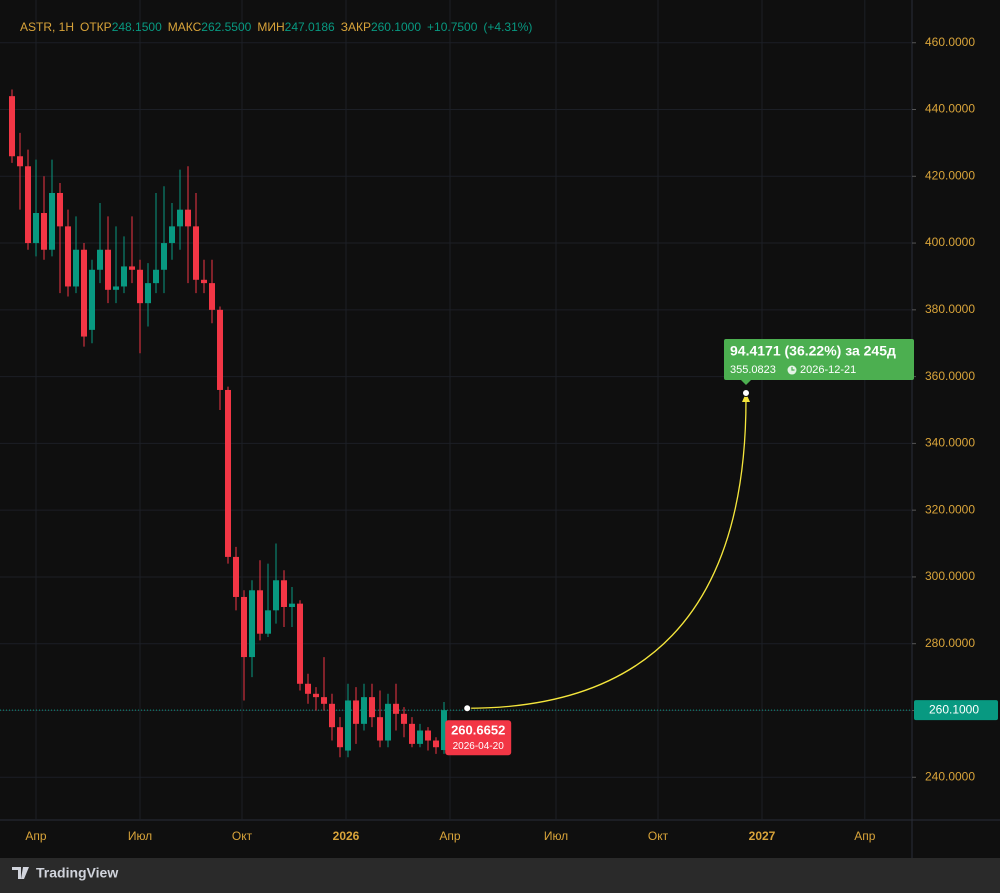  I want to click on change-pct: (+4.31%), so click(507, 27).